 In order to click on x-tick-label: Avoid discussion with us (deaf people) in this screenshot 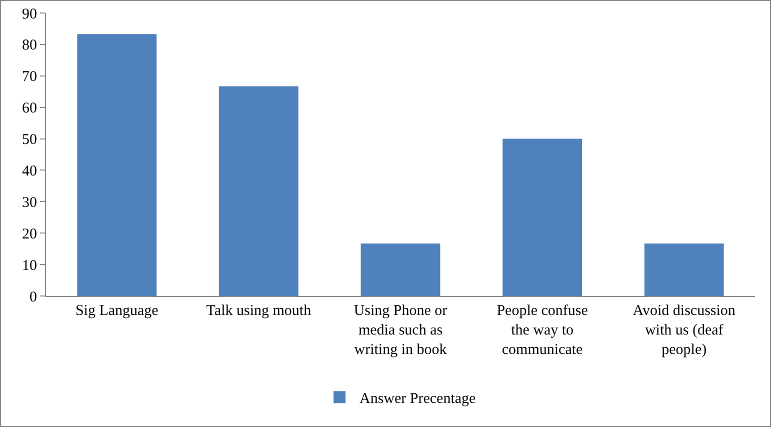, I will do `click(684, 330)`.